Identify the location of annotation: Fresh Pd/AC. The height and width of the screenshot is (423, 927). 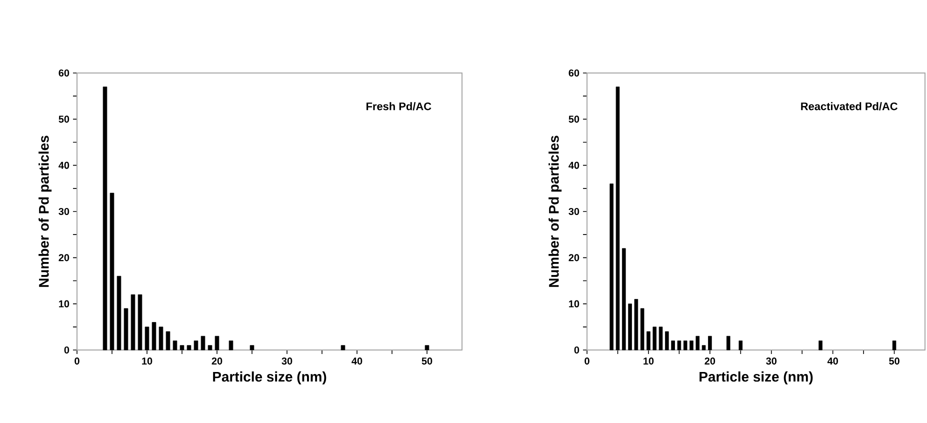
(399, 106).